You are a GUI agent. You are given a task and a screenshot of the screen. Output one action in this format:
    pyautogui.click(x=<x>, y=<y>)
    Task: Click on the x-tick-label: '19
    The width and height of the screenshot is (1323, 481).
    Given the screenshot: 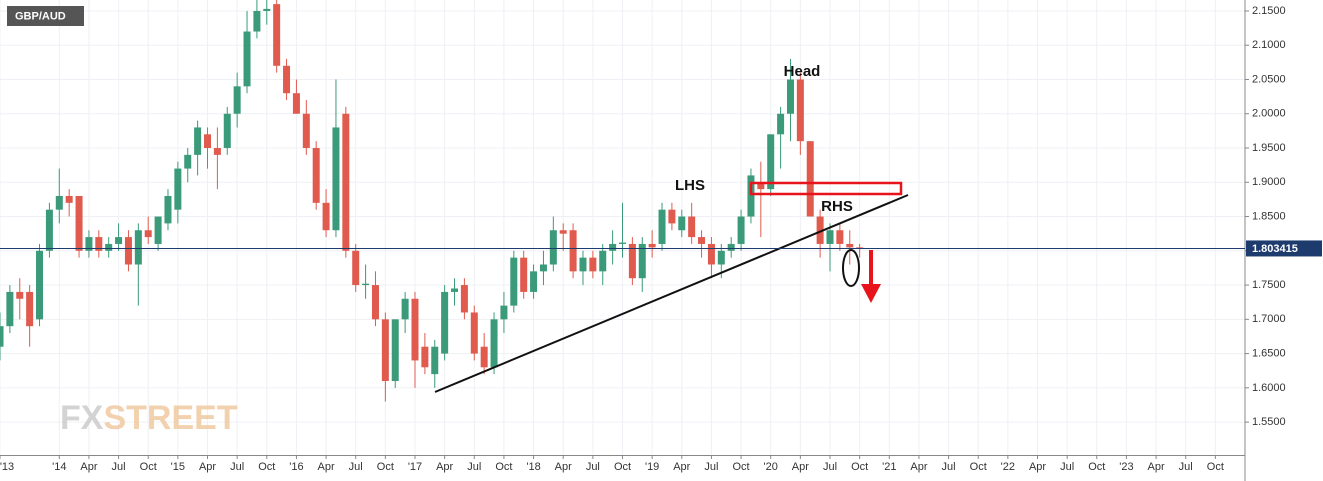 What is the action you would take?
    pyautogui.click(x=652, y=467)
    